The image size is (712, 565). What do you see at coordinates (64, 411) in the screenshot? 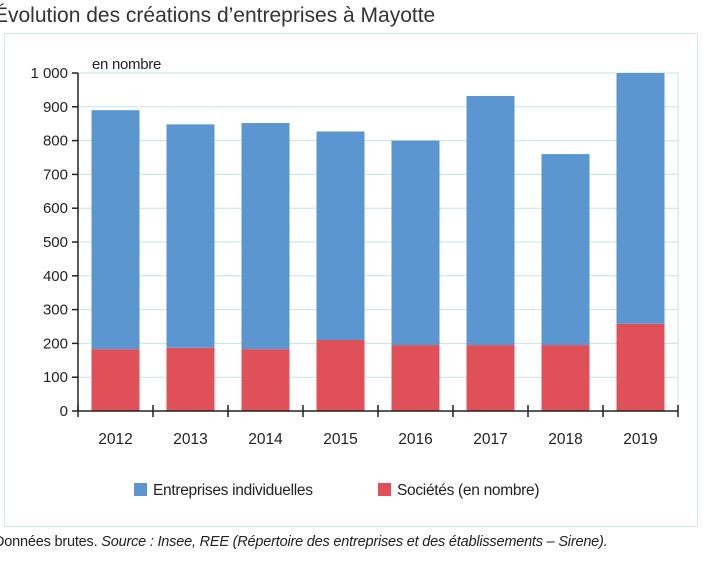
I see `y-tick-label: 0` at bounding box center [64, 411].